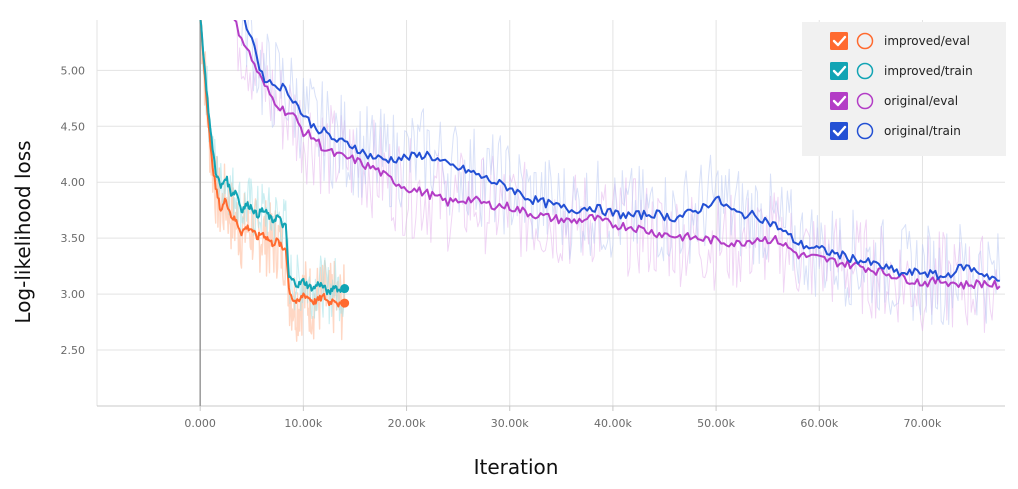 The height and width of the screenshot is (489, 1018). What do you see at coordinates (303, 423) in the screenshot?
I see `x-tick-label: 10.00k` at bounding box center [303, 423].